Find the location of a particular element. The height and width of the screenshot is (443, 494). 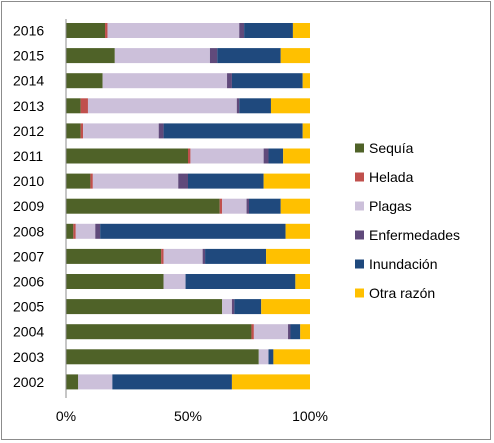

legend-label: Inundación is located at coordinates (403, 264).